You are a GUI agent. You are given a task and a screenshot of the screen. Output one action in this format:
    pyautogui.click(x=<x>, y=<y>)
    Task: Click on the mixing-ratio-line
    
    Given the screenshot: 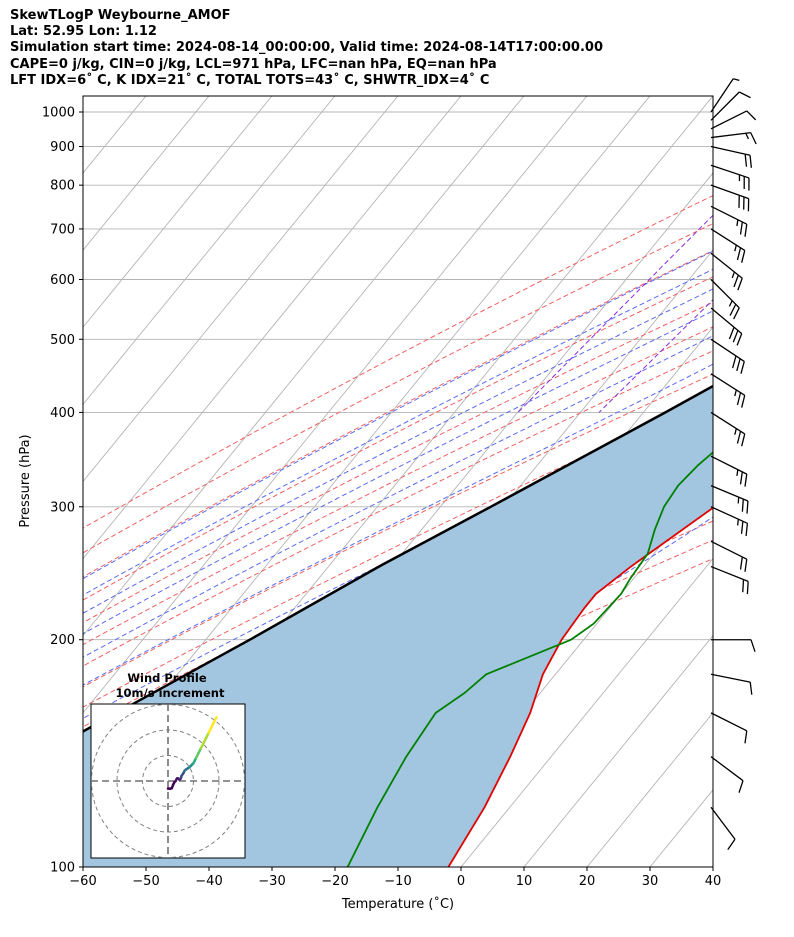 What is the action you would take?
    pyautogui.click(x=615, y=313)
    